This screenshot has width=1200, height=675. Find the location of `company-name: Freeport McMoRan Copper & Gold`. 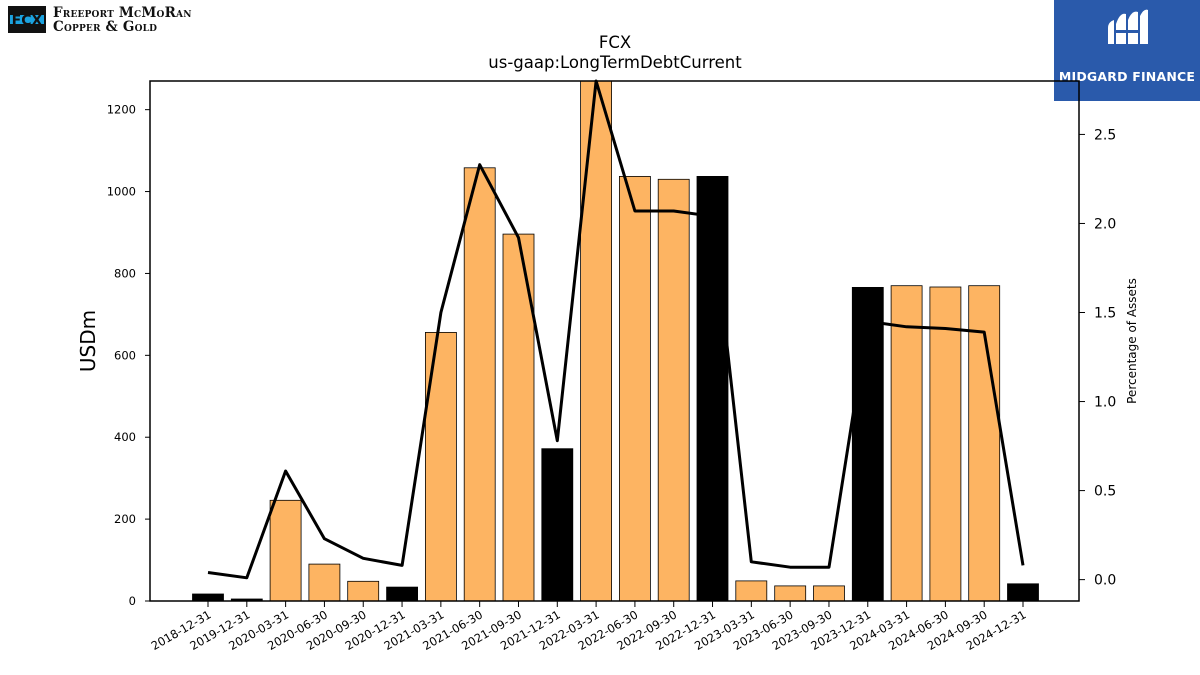

company-name: Freeport McMoRan Copper & Gold is located at coordinates (122, 20).